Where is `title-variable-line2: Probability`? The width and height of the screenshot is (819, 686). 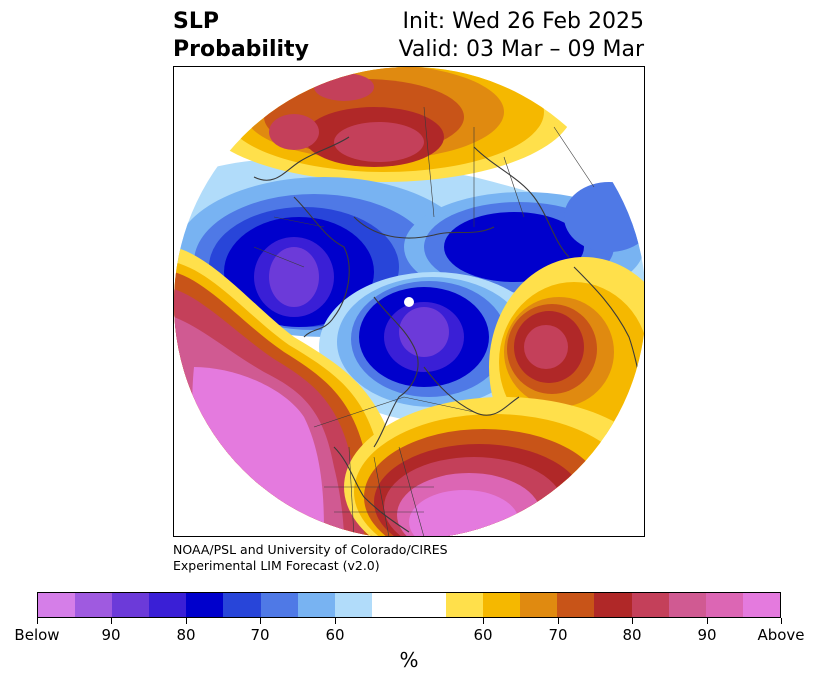
title-variable-line2: Probability is located at coordinates (241, 49).